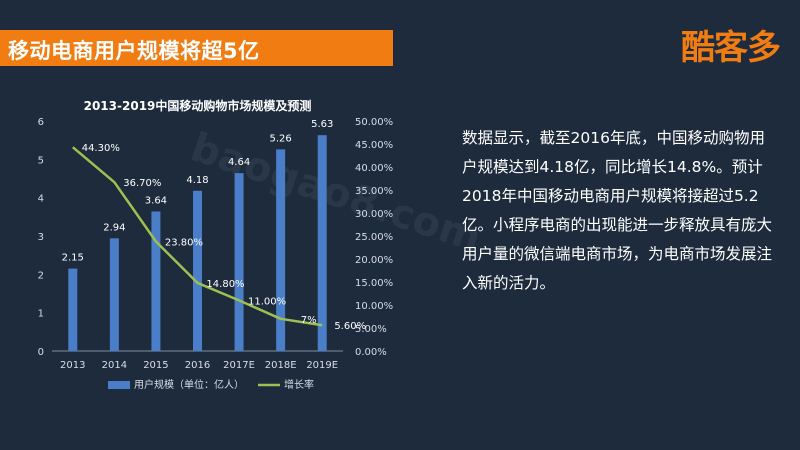 This screenshot has width=800, height=450. I want to click on y-right-tick-label: 25.00%, so click(374, 237).